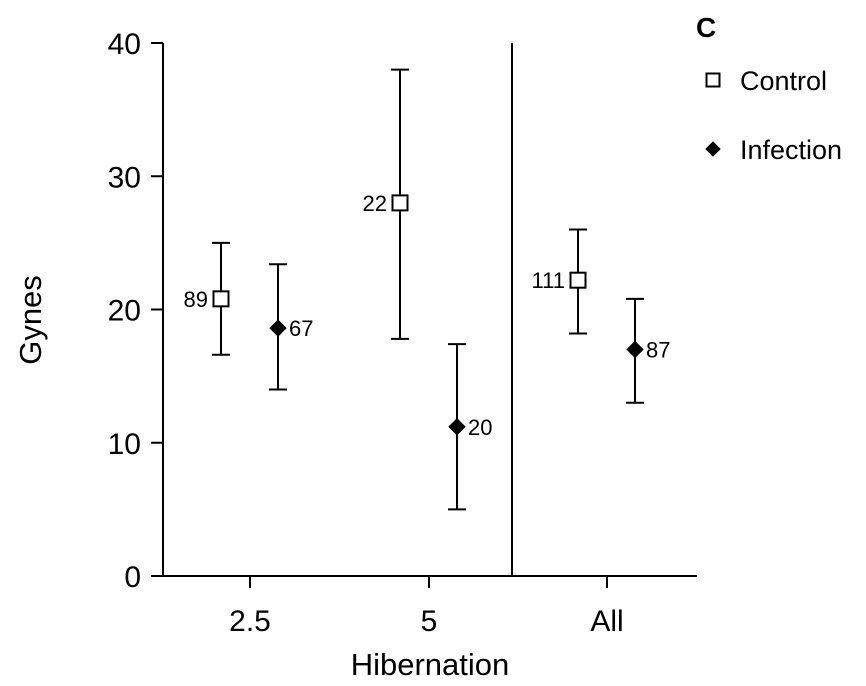 Image resolution: width=866 pixels, height=686 pixels. Describe the element at coordinates (706, 27) in the screenshot. I see `panel-label: C` at that location.